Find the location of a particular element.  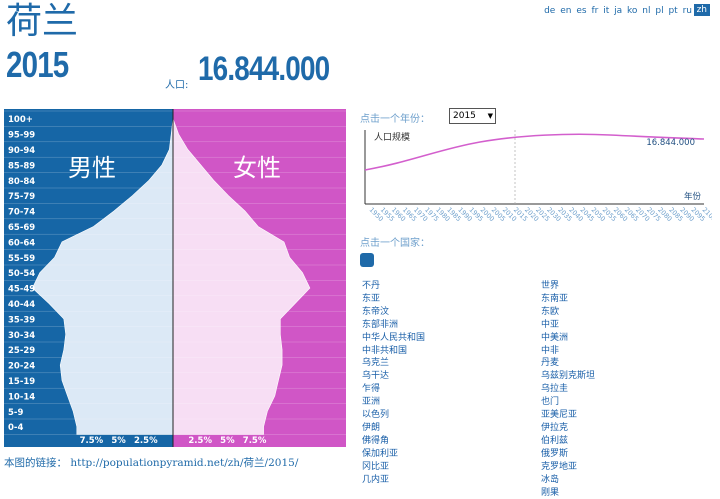

country-link: 伯利兹 is located at coordinates (555, 440).